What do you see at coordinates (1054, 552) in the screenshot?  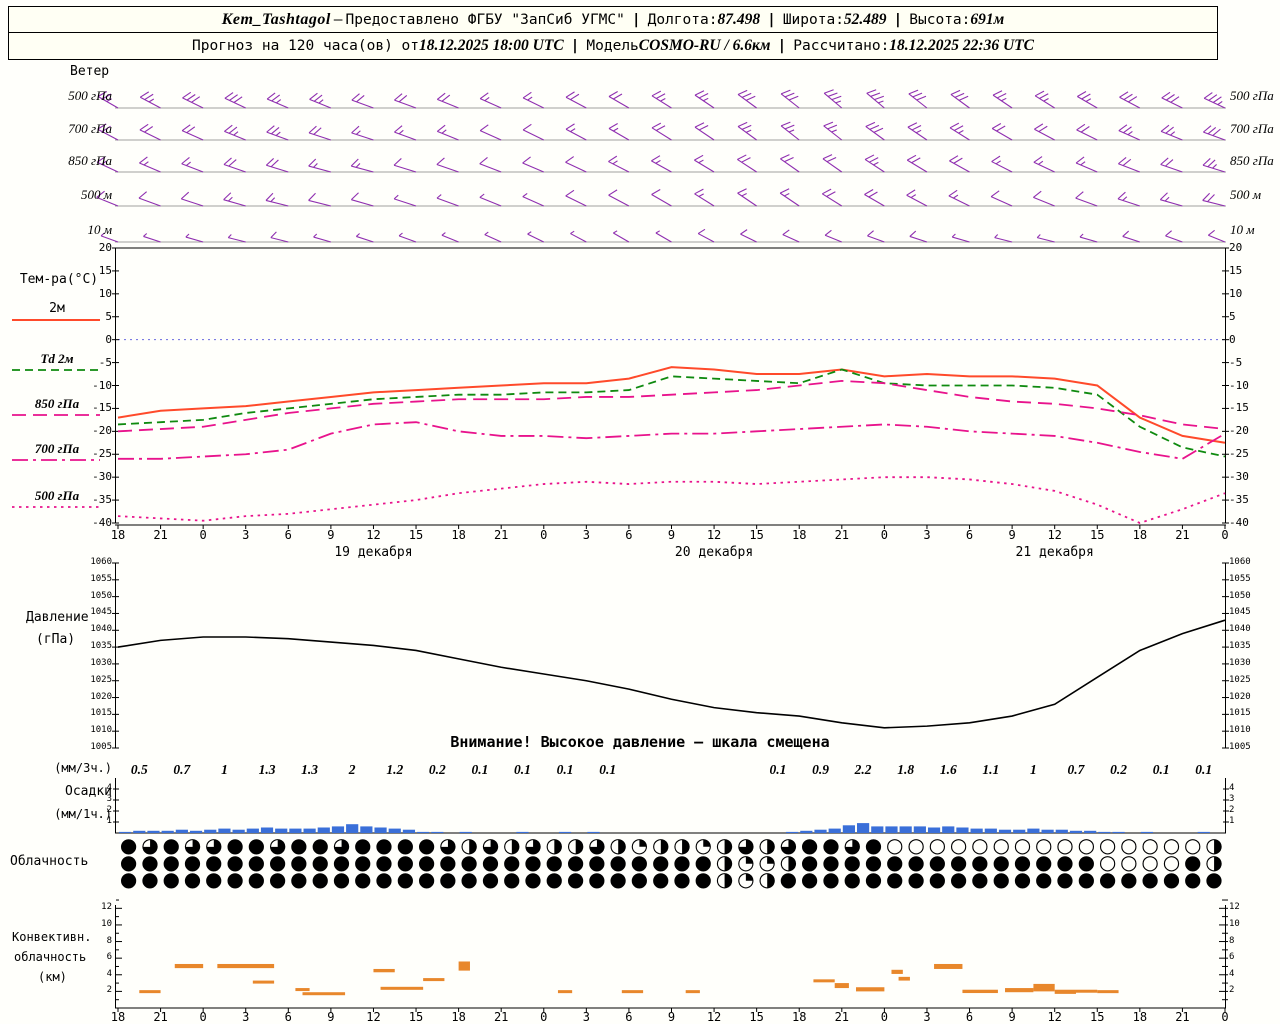 I see `date-label: 21 декабря` at bounding box center [1054, 552].